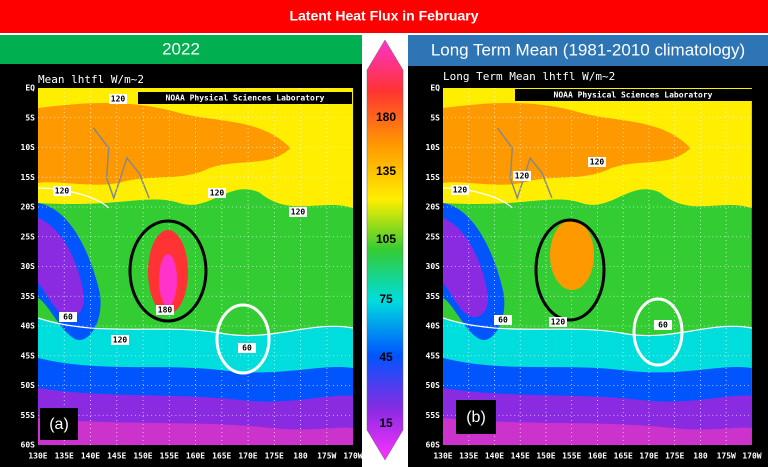 This screenshot has height=467, width=768. I want to click on lat-label: 35S, so click(433, 296).